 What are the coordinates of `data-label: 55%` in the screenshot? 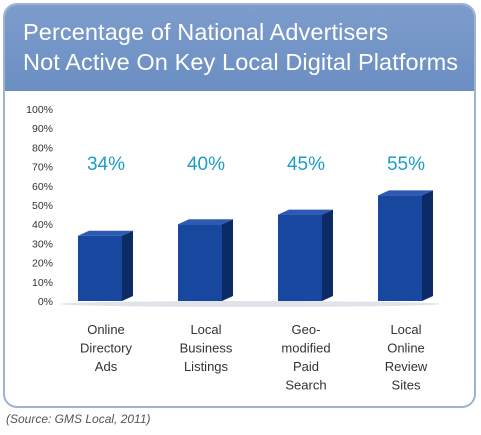 It's located at (406, 164).